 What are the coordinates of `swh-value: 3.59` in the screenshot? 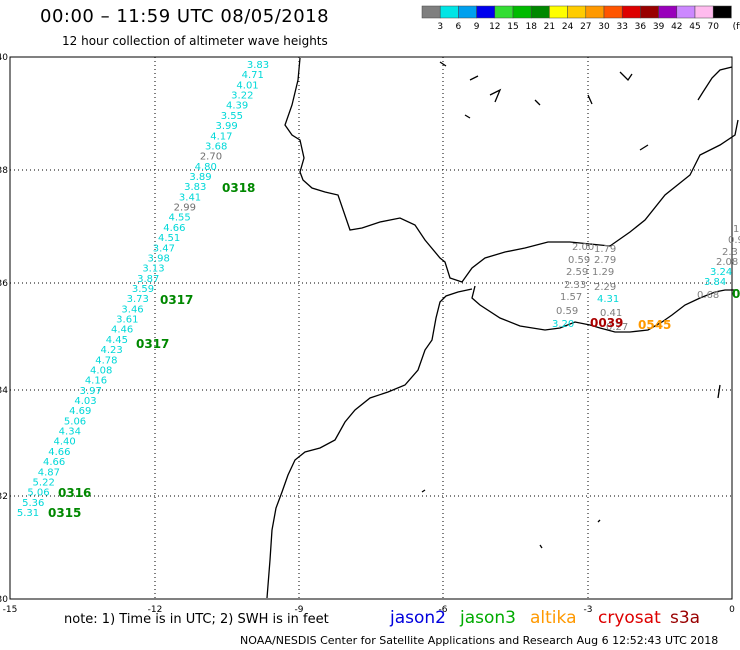 It's located at (143, 289).